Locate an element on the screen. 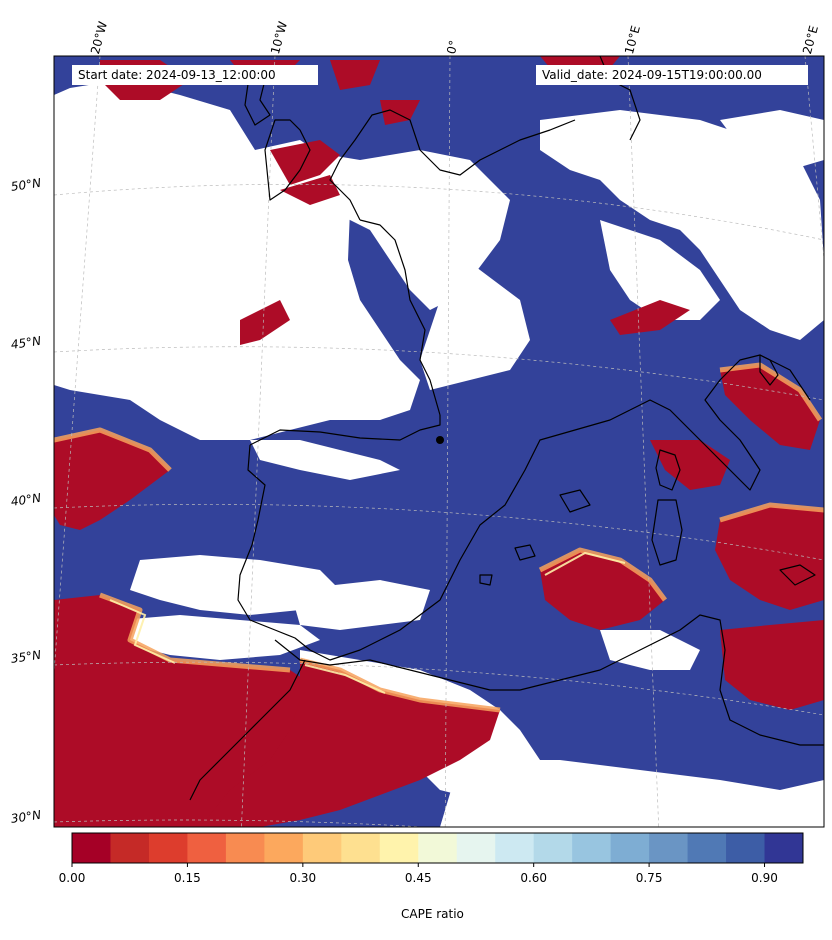 The image size is (832, 940). colorbar-tick-label: 0.90 is located at coordinates (764, 878).